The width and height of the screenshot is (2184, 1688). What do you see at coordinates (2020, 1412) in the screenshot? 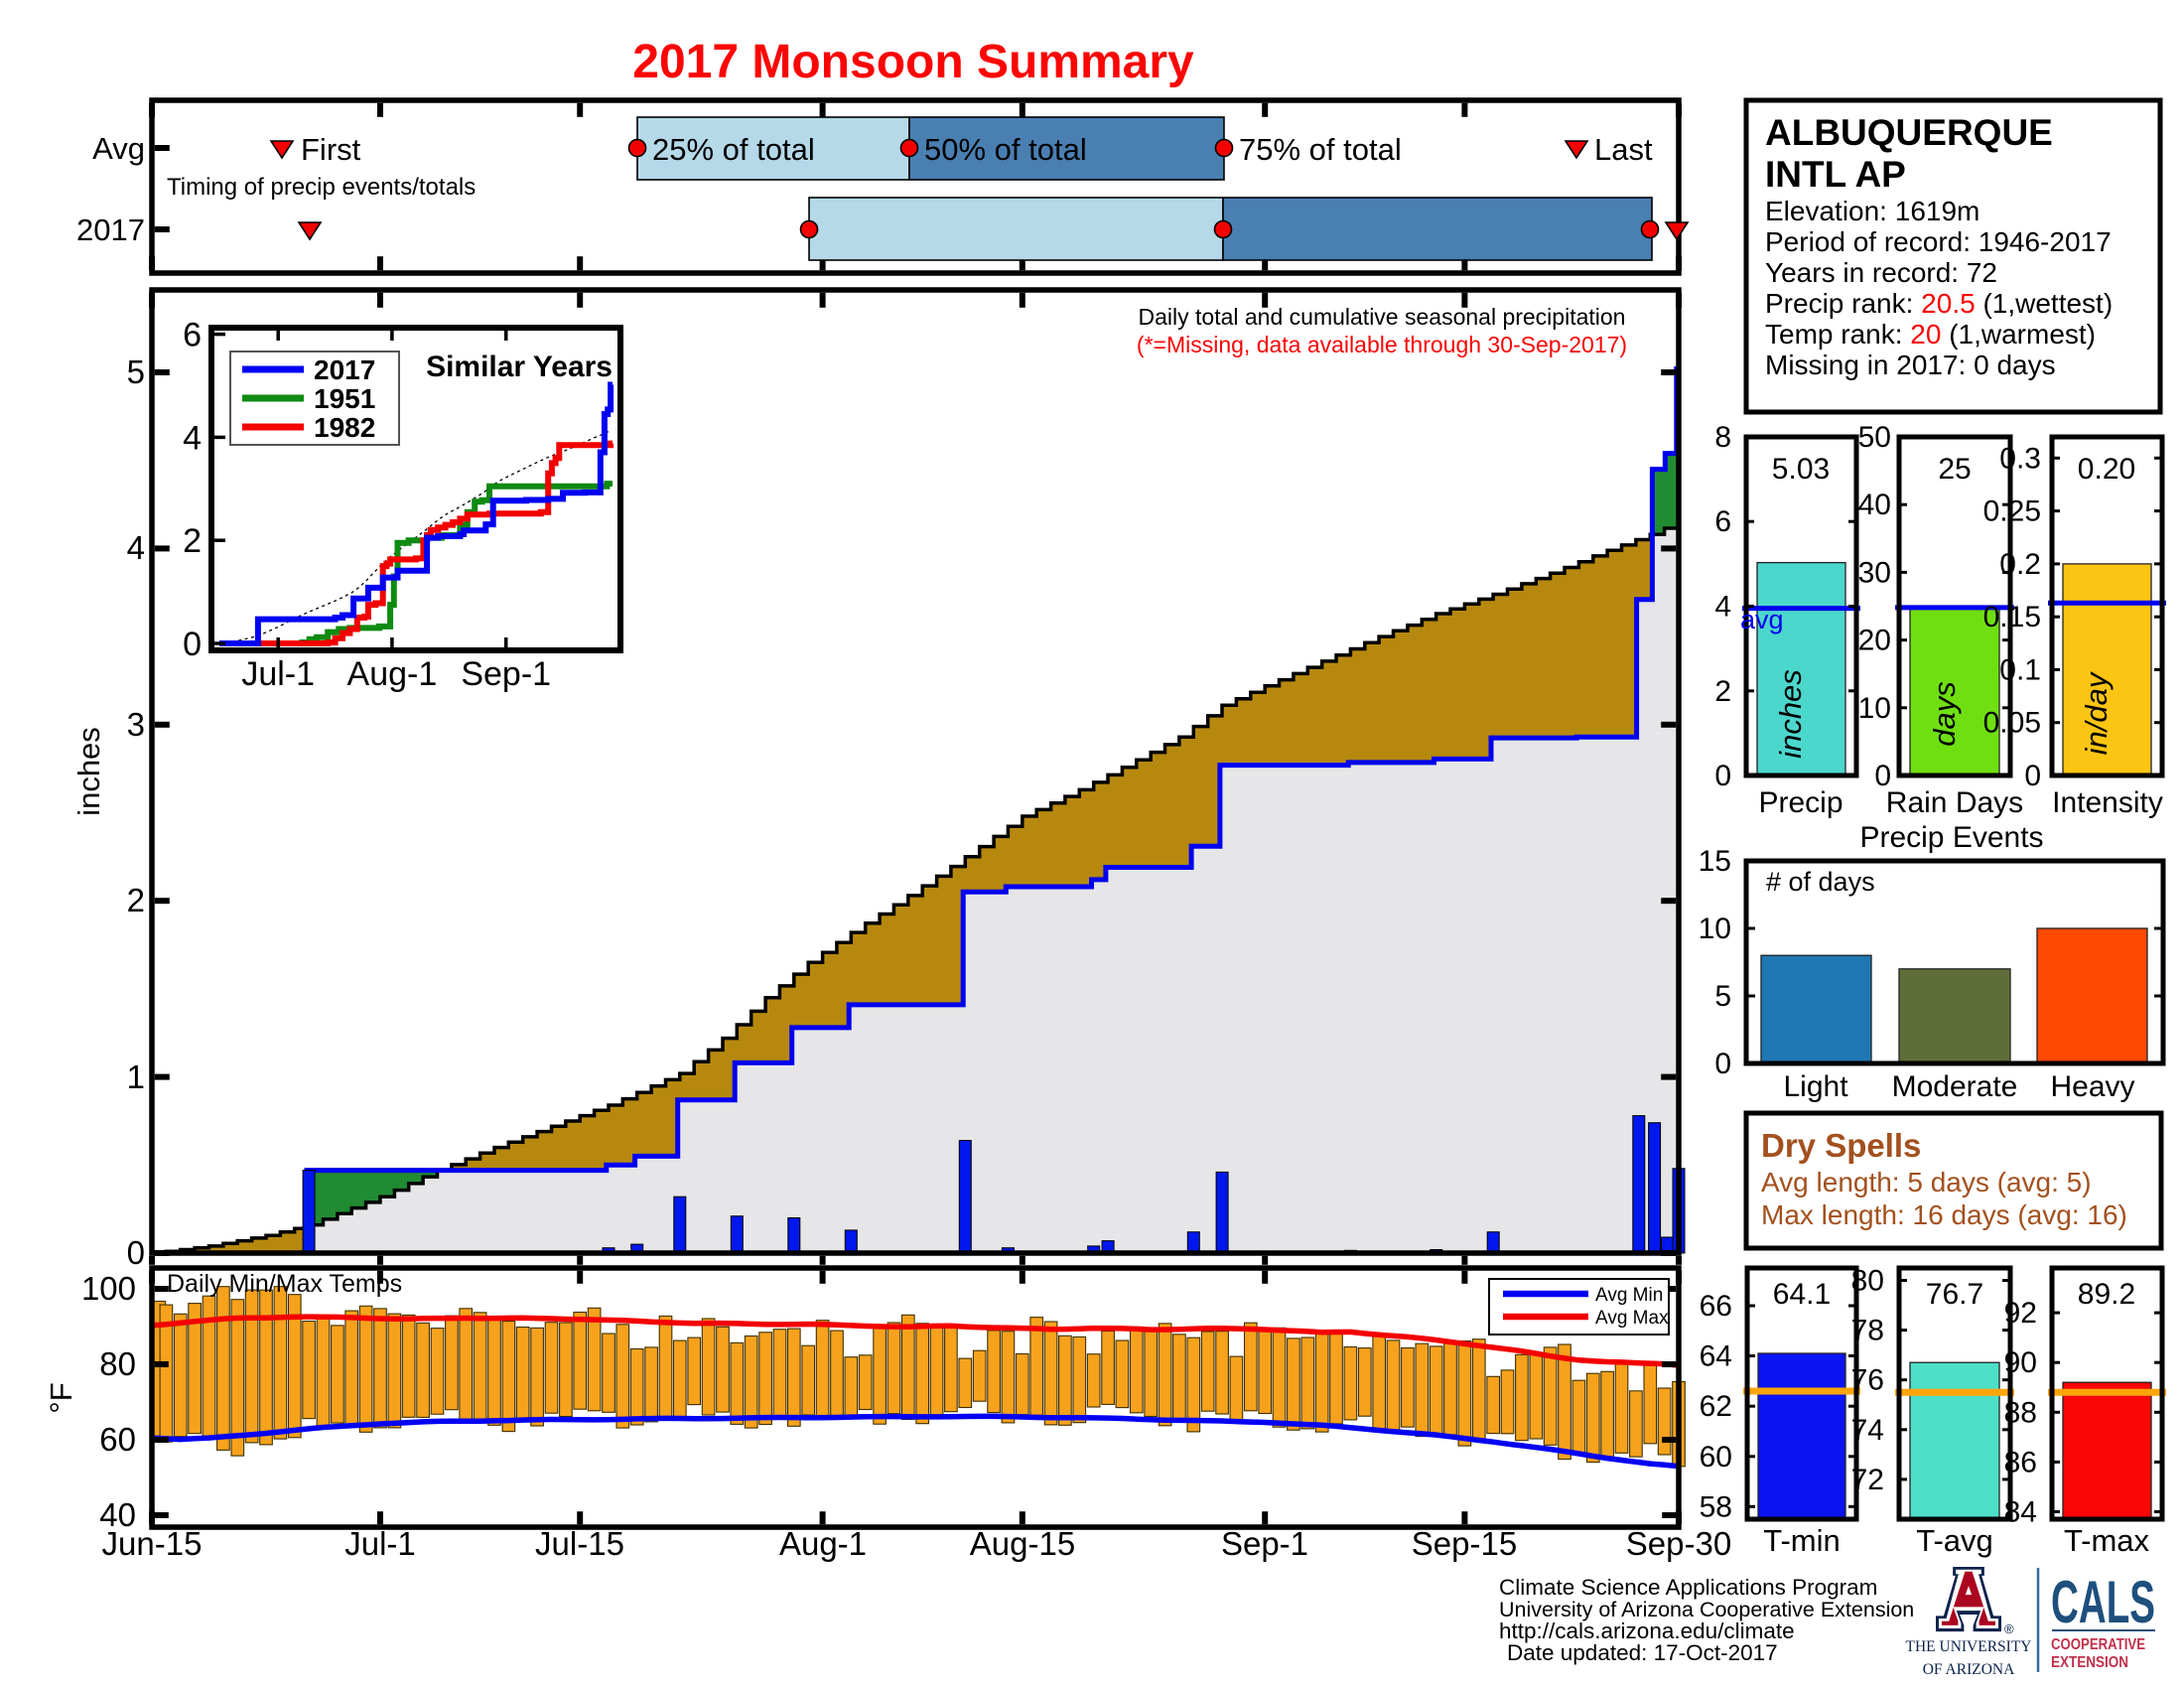
I see `svg-text: 88` at bounding box center [2020, 1412].